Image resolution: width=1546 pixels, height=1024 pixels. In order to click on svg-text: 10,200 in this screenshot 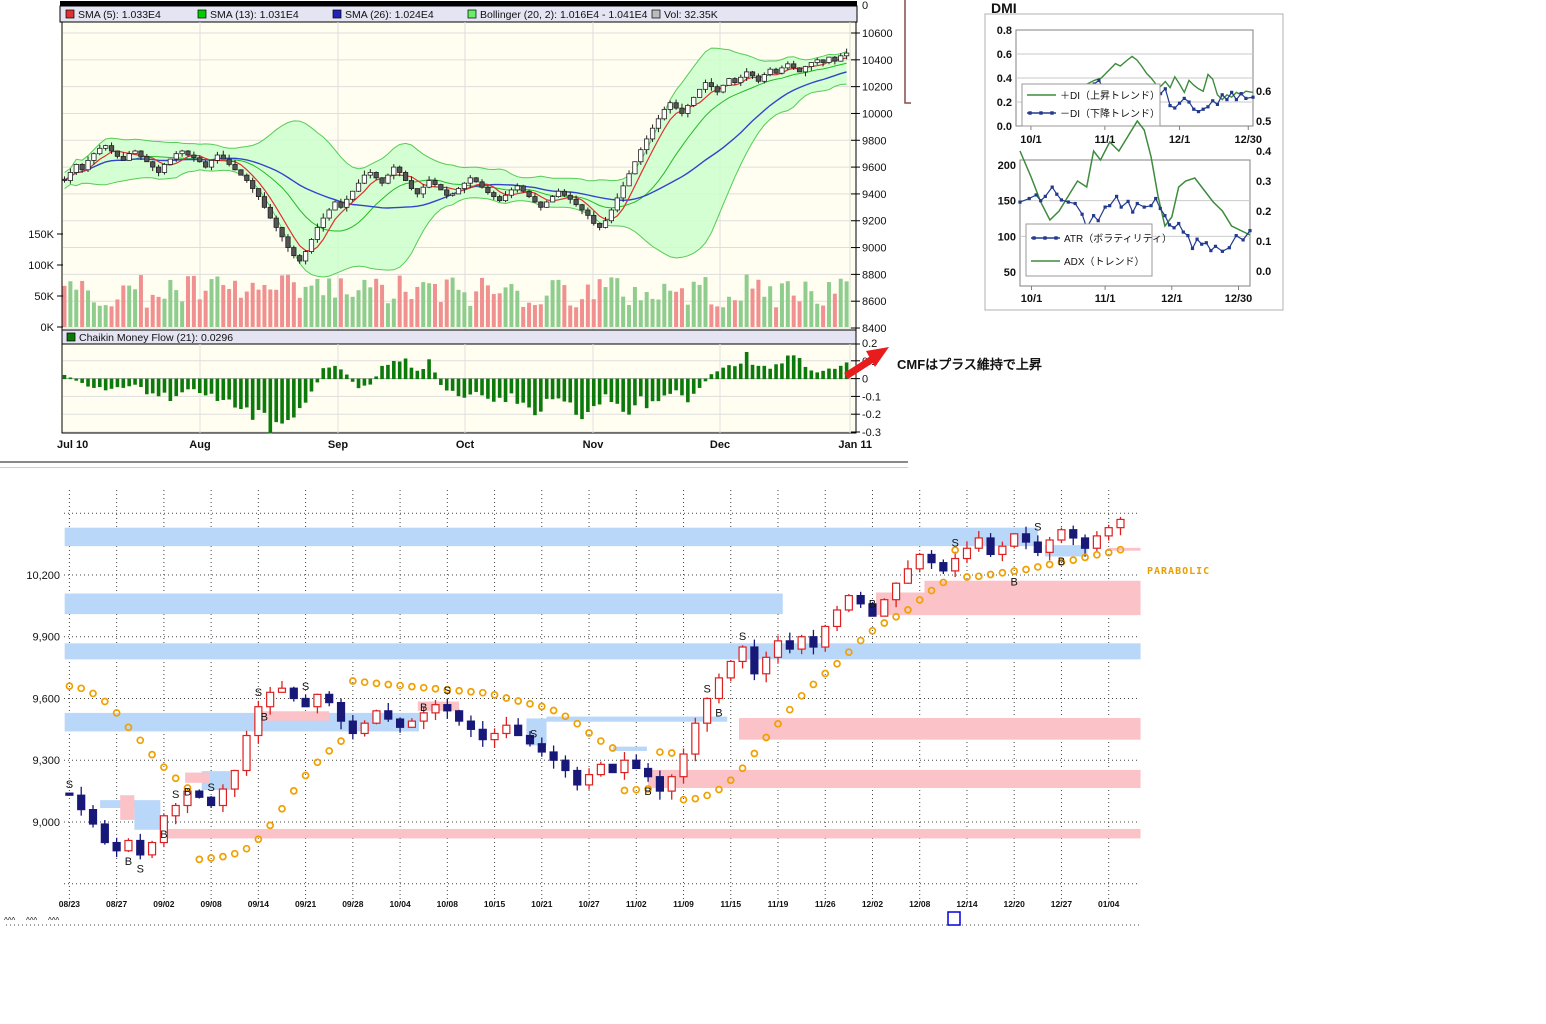, I will do `click(43, 576)`.